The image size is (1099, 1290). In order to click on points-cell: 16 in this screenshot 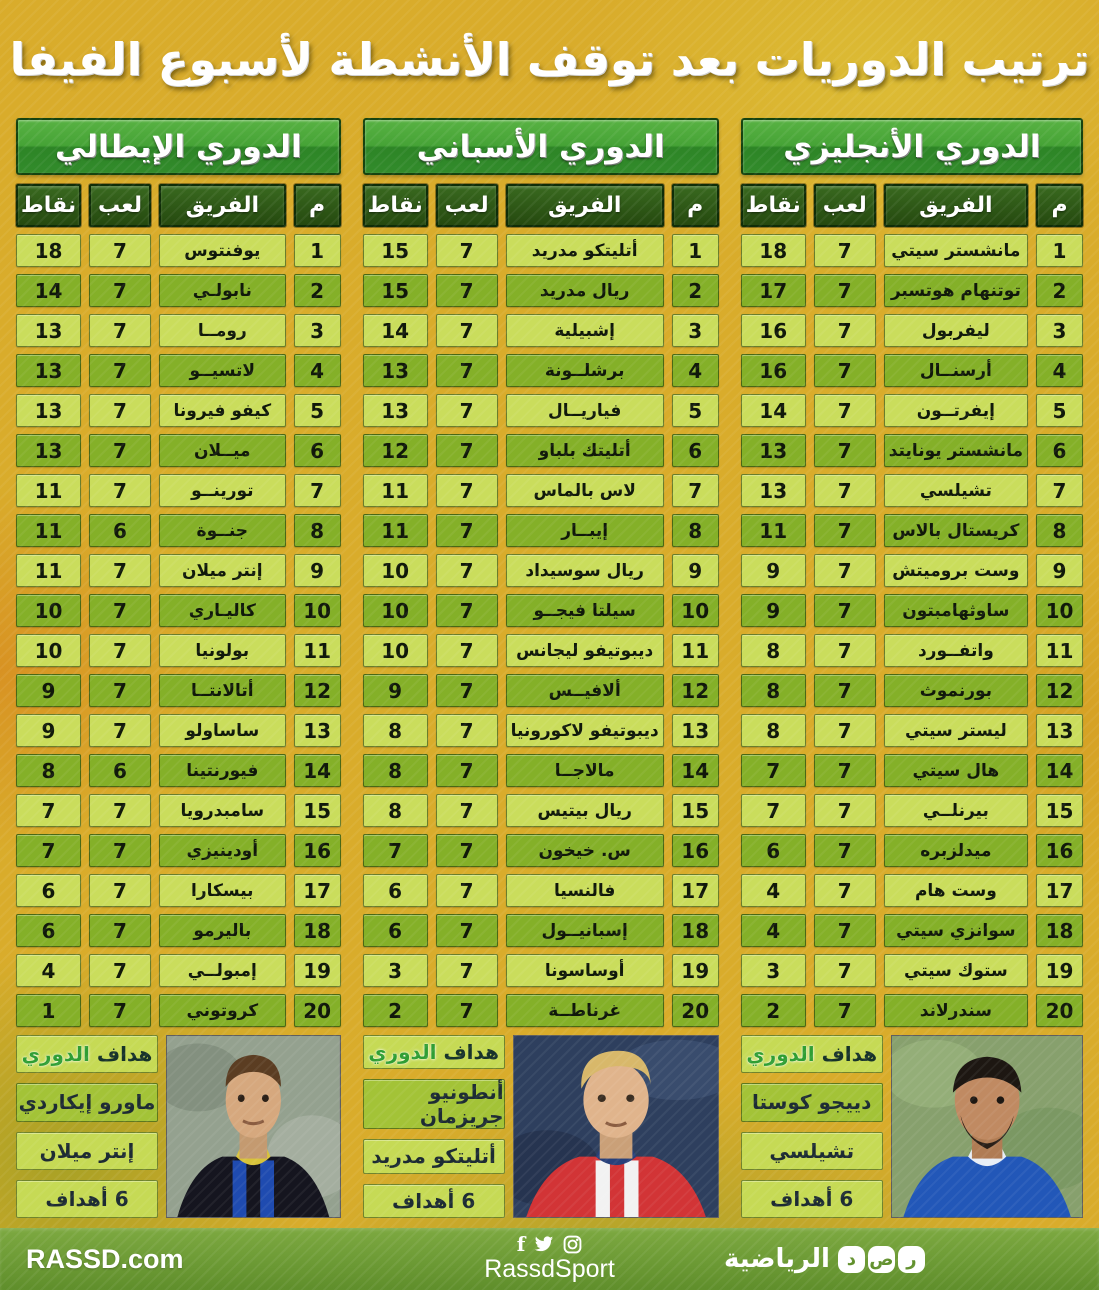, I will do `click(773, 370)`.